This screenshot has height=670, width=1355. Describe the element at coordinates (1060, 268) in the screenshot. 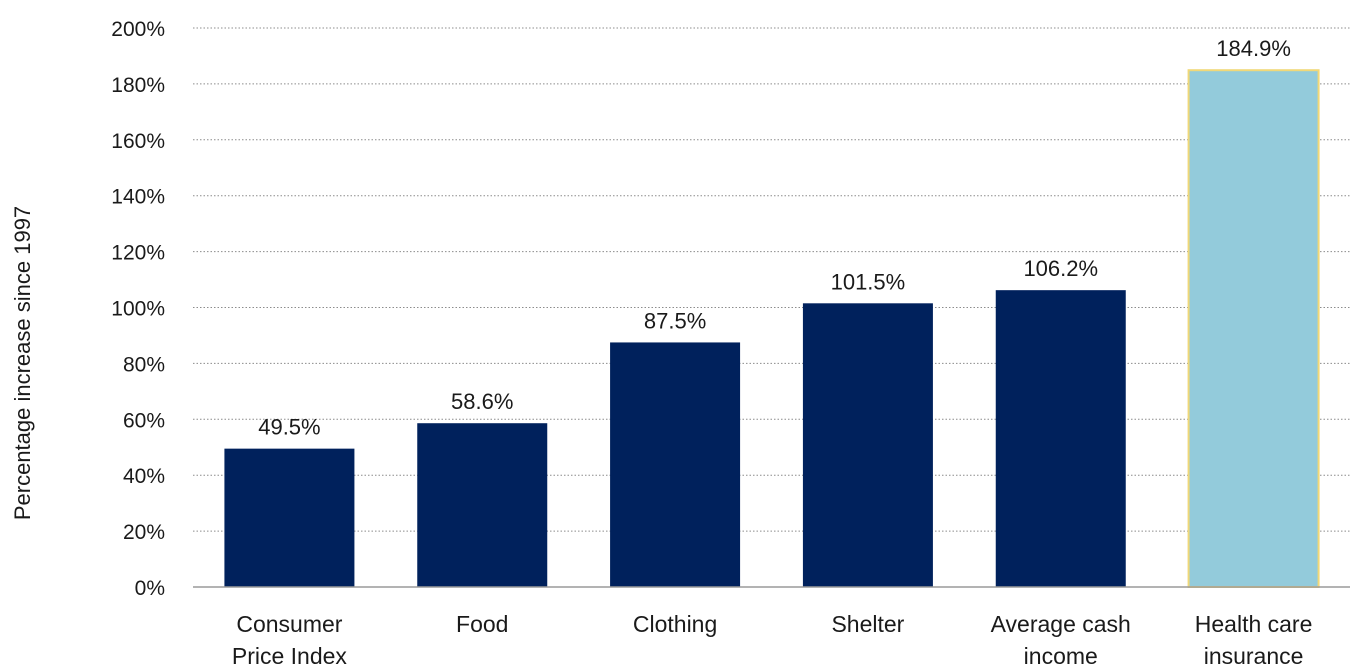

I see `data-label: 106.2%` at that location.